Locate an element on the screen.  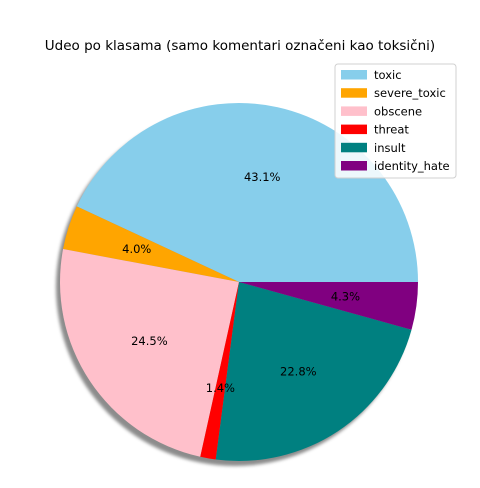
legend-label-toxic: toxic is located at coordinates (388, 75).